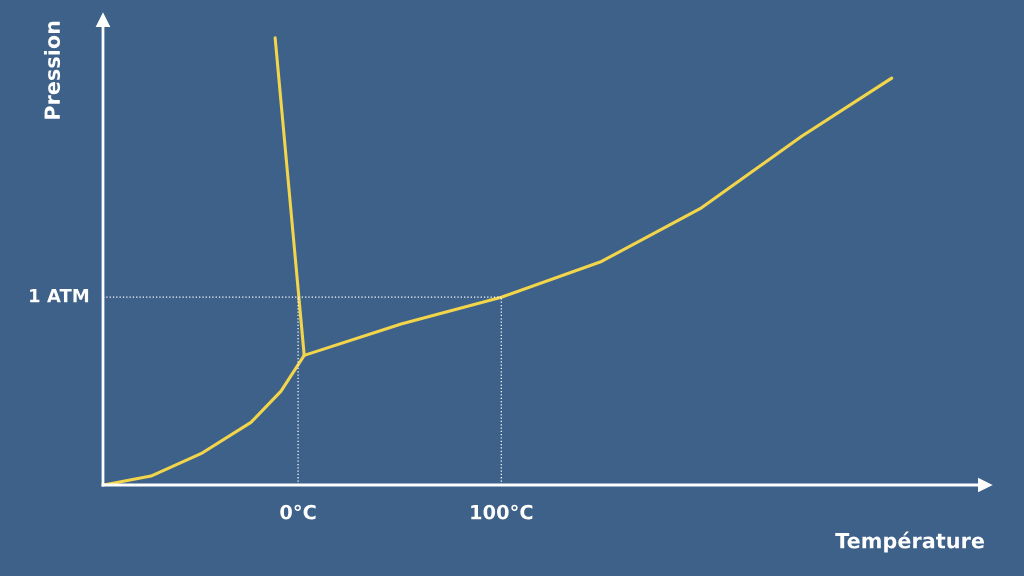 This screenshot has height=576, width=1024. What do you see at coordinates (52, 70) in the screenshot?
I see `y-axis-title: Pression` at bounding box center [52, 70].